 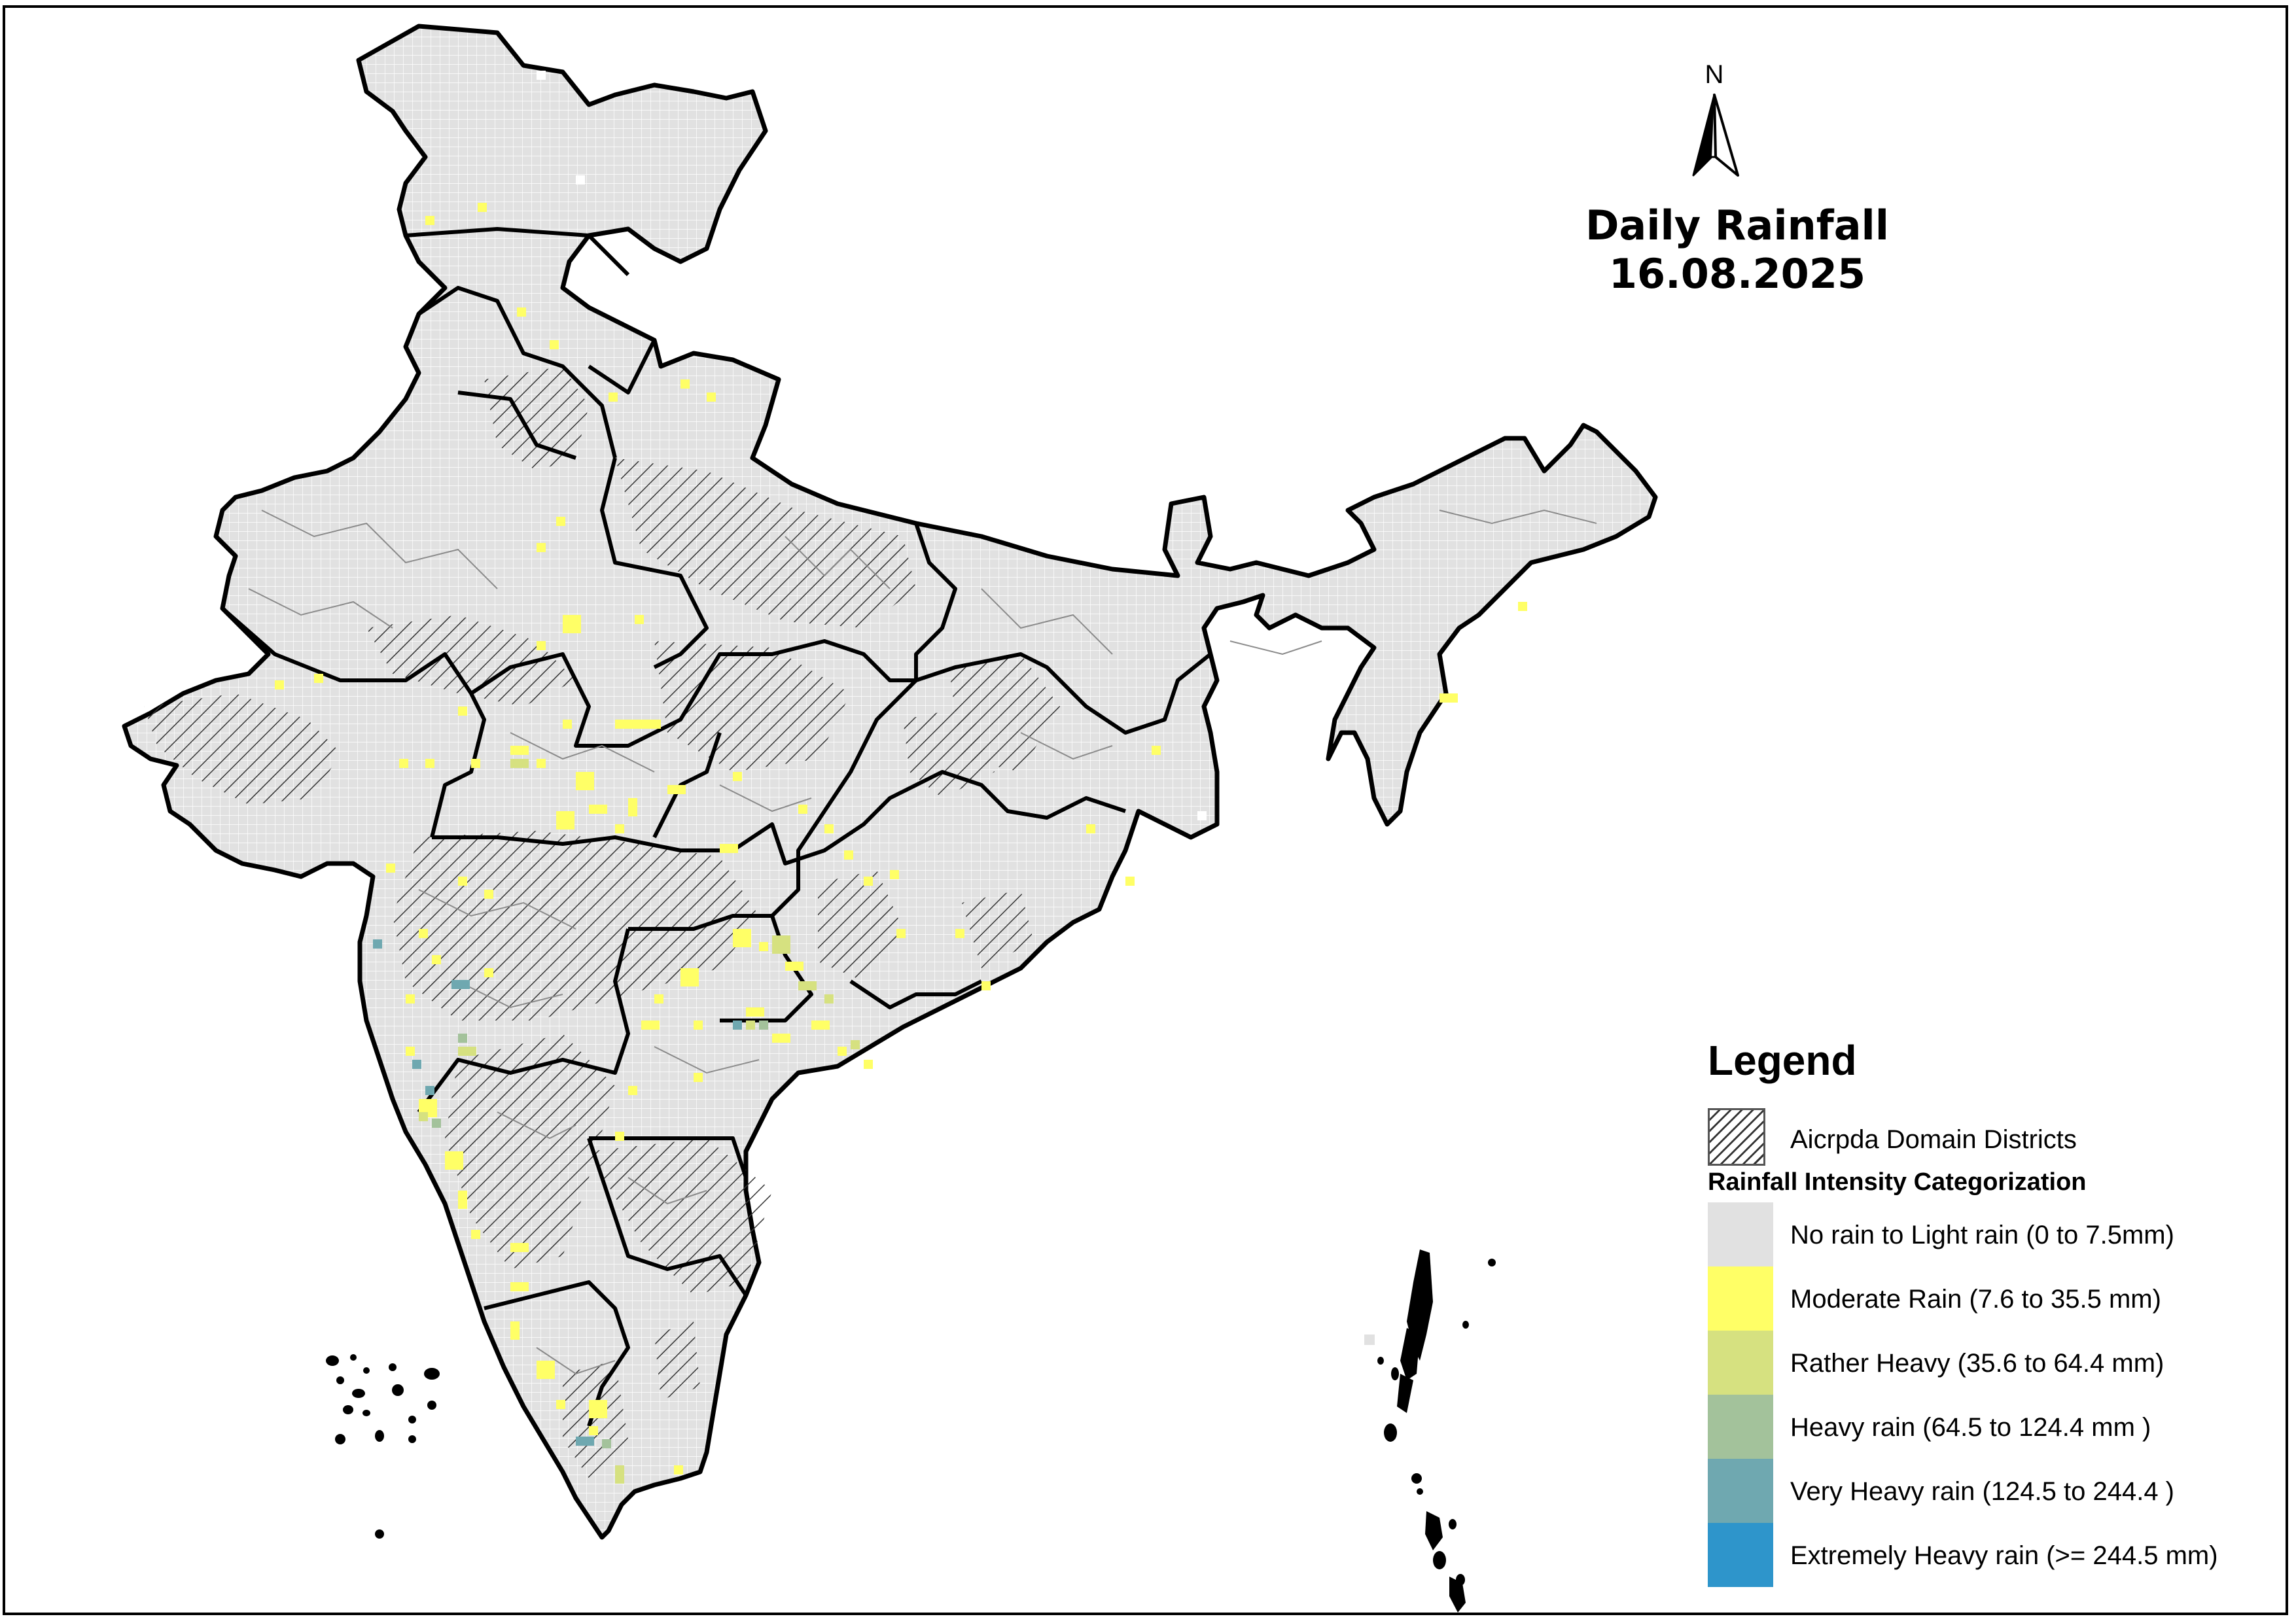 I want to click on andaman-nicobar-islands, so click(x=1437, y=1431).